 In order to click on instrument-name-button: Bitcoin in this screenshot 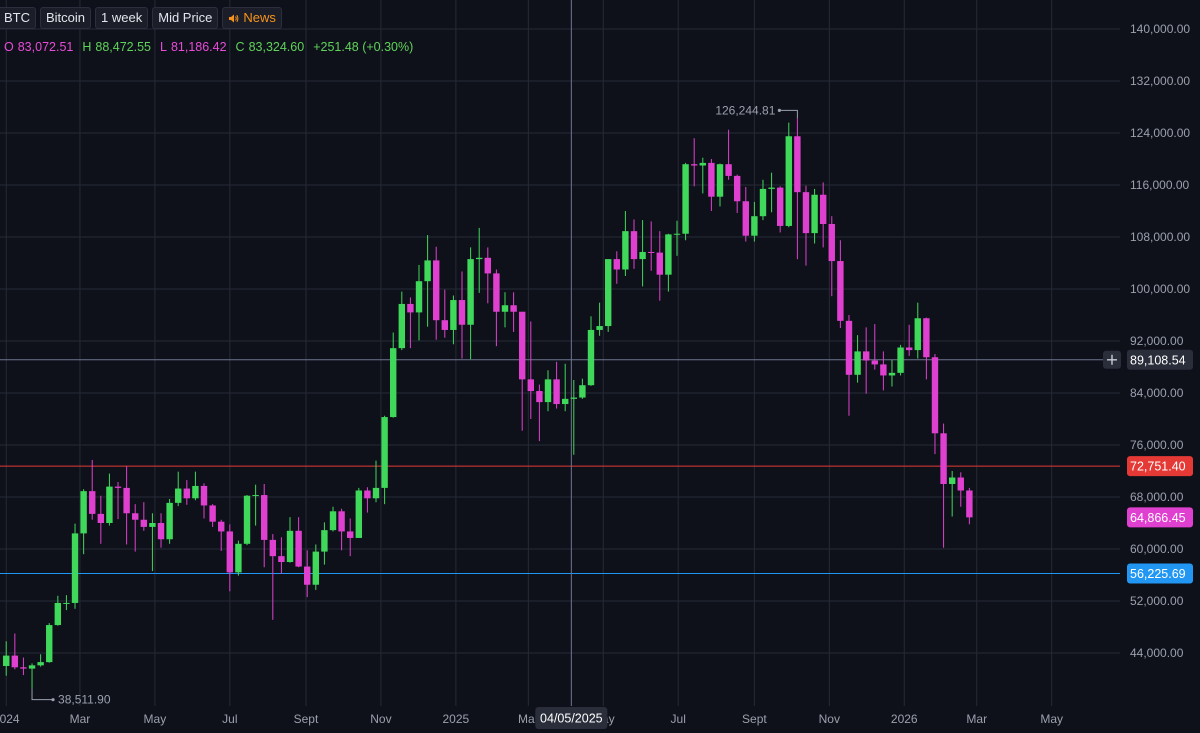, I will do `click(66, 18)`.